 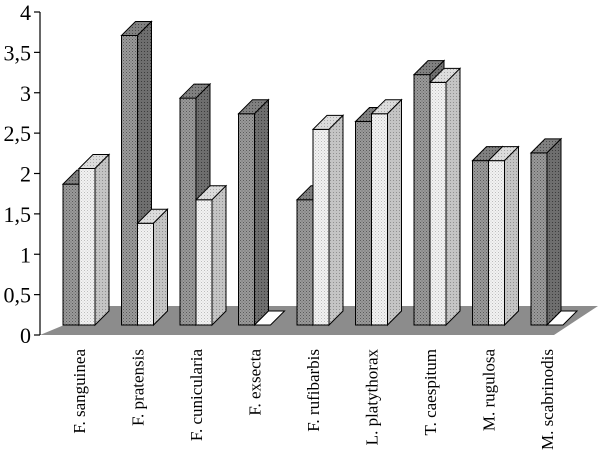 What do you see at coordinates (138, 387) in the screenshot?
I see `x-category-label: F. pratensis` at bounding box center [138, 387].